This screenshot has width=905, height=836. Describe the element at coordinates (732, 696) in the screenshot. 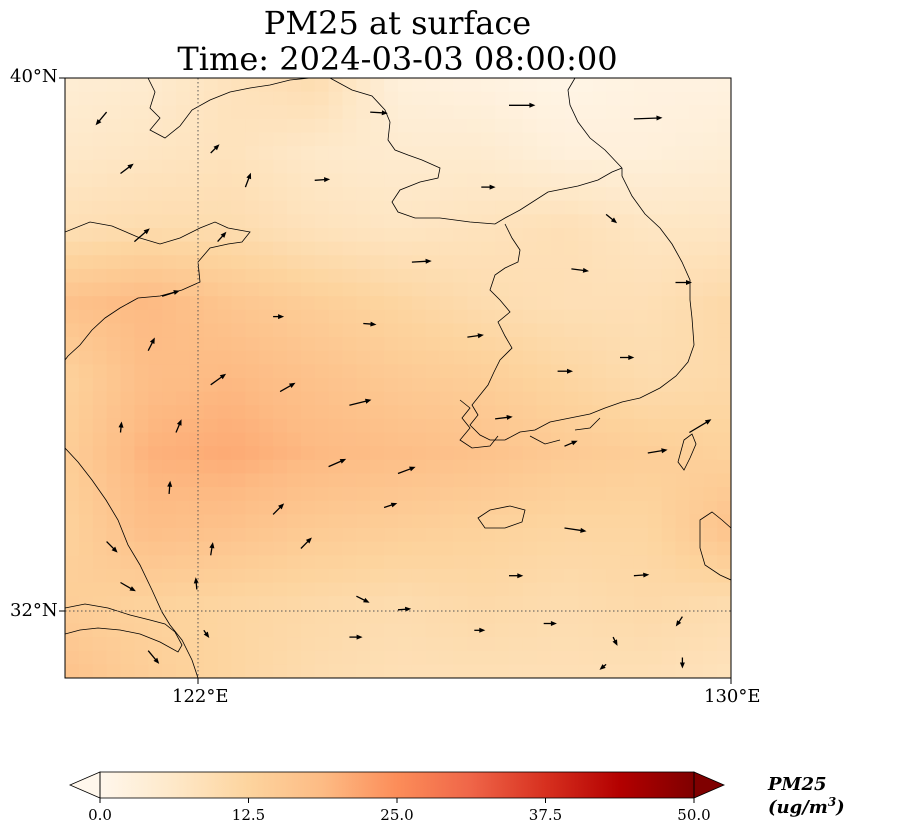

I see `lon-label-130: 130°E` at that location.